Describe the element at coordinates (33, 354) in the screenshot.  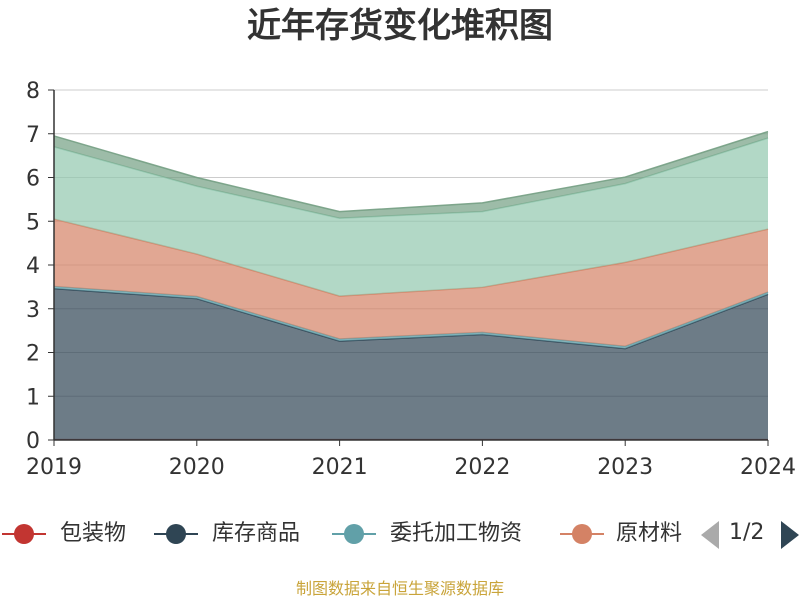
I see `y-tick-label: 2` at that location.